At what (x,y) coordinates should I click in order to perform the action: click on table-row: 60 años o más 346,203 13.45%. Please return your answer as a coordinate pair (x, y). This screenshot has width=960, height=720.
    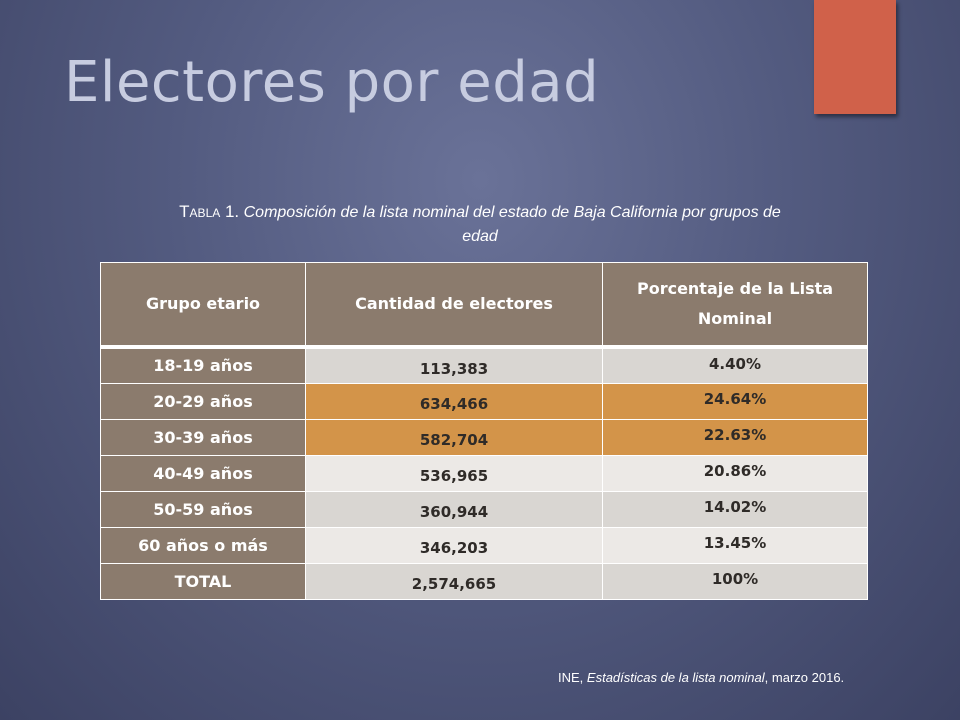
    Looking at the image, I should click on (484, 545).